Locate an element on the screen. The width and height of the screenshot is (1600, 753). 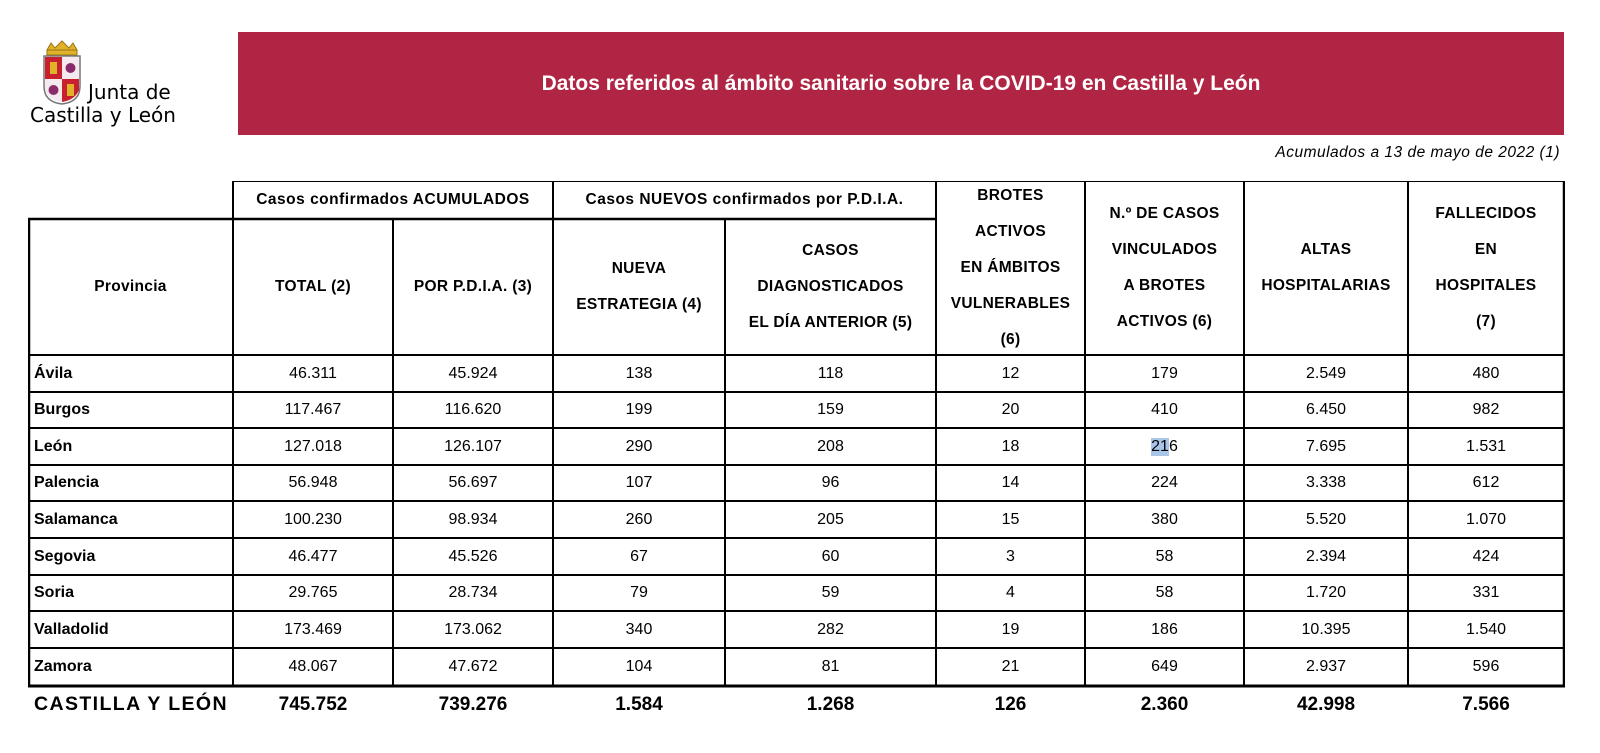
table-cell: 159 is located at coordinates (830, 409).